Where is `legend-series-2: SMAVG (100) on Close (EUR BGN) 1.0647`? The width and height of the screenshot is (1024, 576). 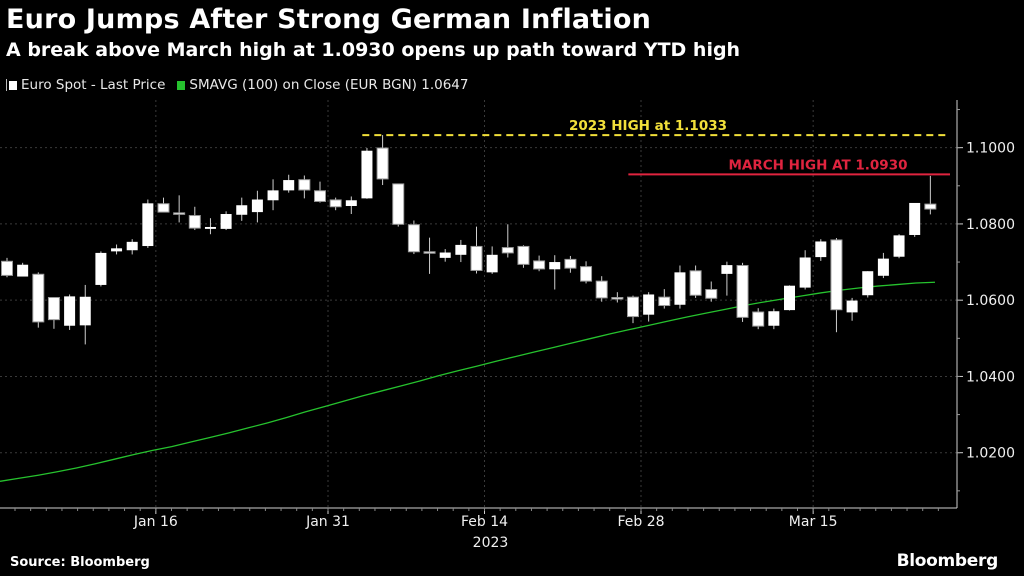 legend-series-2: SMAVG (100) on Close (EUR BGN) 1.0647 is located at coordinates (329, 85).